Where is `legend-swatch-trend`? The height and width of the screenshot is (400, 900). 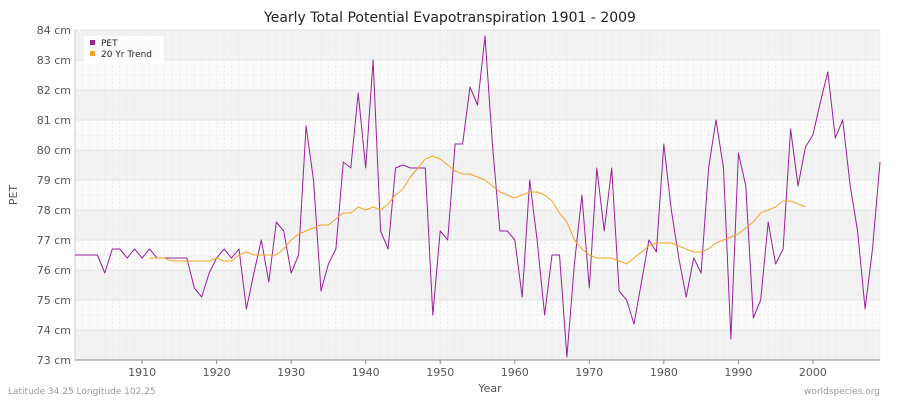
legend-swatch-trend is located at coordinates (92, 53).